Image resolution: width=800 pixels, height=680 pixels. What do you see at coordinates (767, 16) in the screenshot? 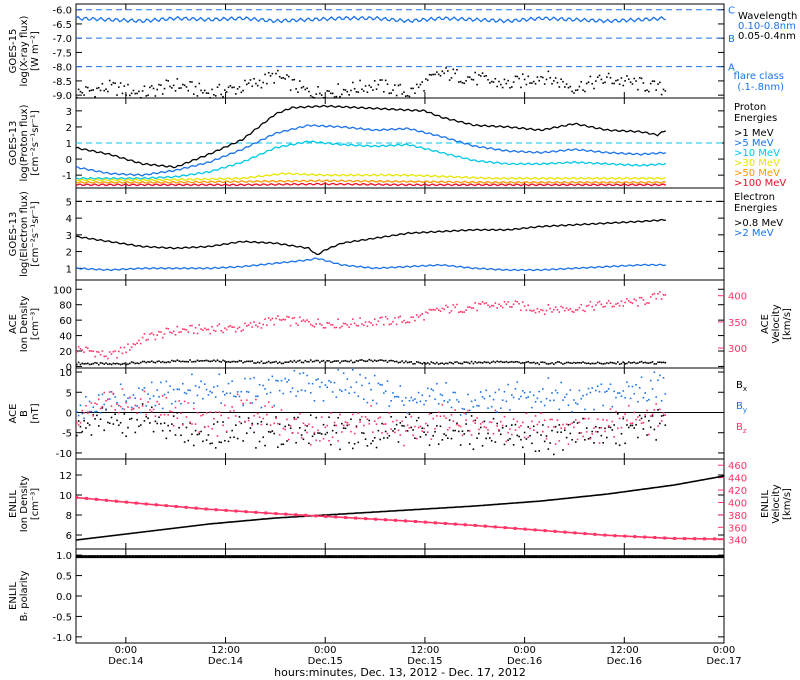
I see `legend-entry: Wavelength` at bounding box center [767, 16].